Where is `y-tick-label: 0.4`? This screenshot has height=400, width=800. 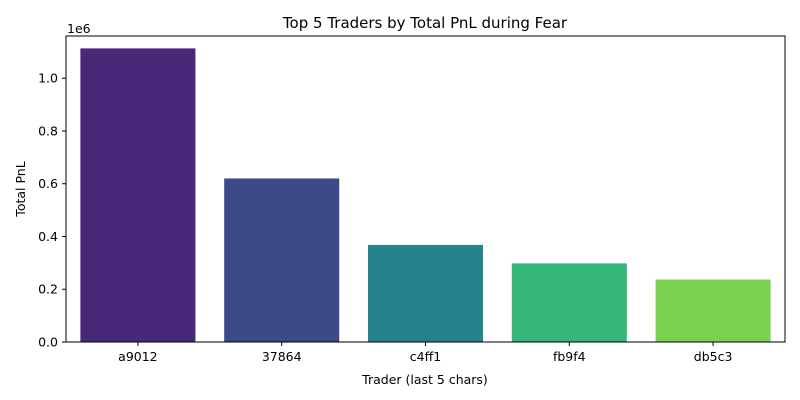
y-tick-label: 0.4 is located at coordinates (48, 236).